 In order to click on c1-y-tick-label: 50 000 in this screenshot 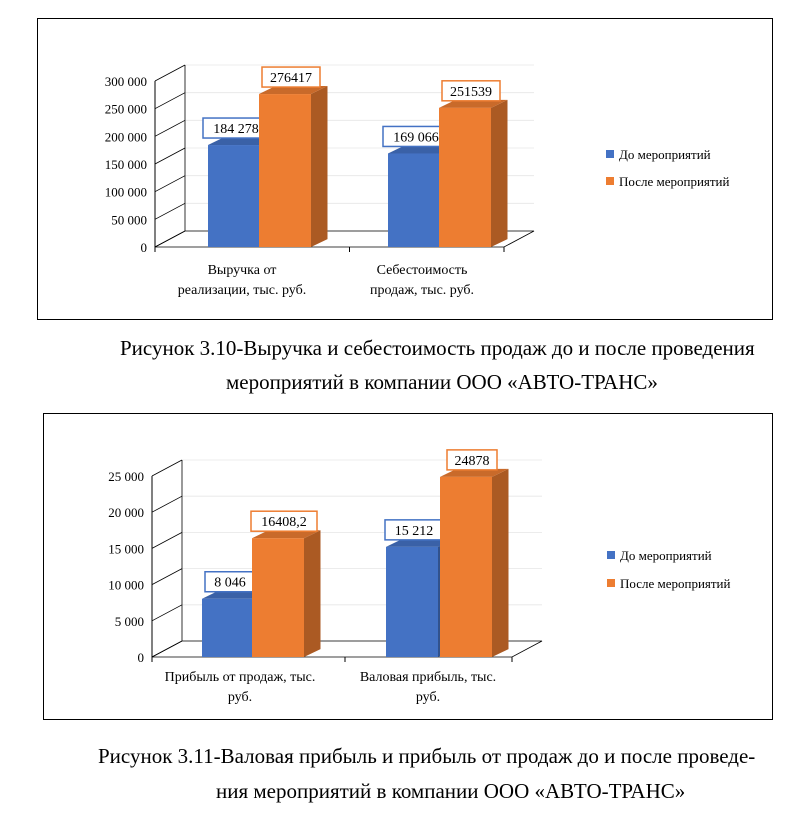, I will do `click(129, 219)`.